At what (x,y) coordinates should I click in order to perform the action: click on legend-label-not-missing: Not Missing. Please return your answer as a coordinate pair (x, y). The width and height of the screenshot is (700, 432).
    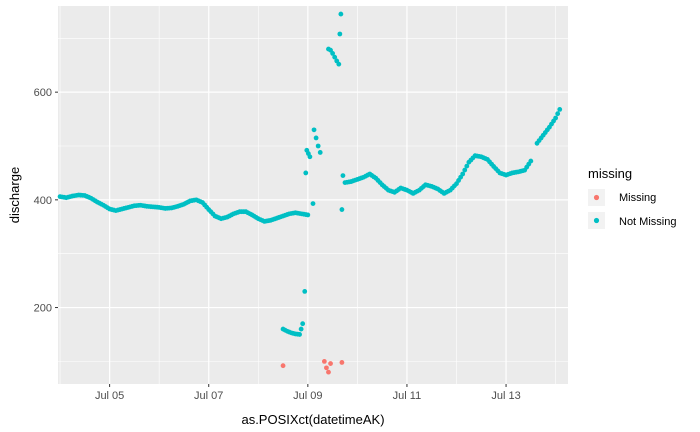
    Looking at the image, I should click on (647, 222).